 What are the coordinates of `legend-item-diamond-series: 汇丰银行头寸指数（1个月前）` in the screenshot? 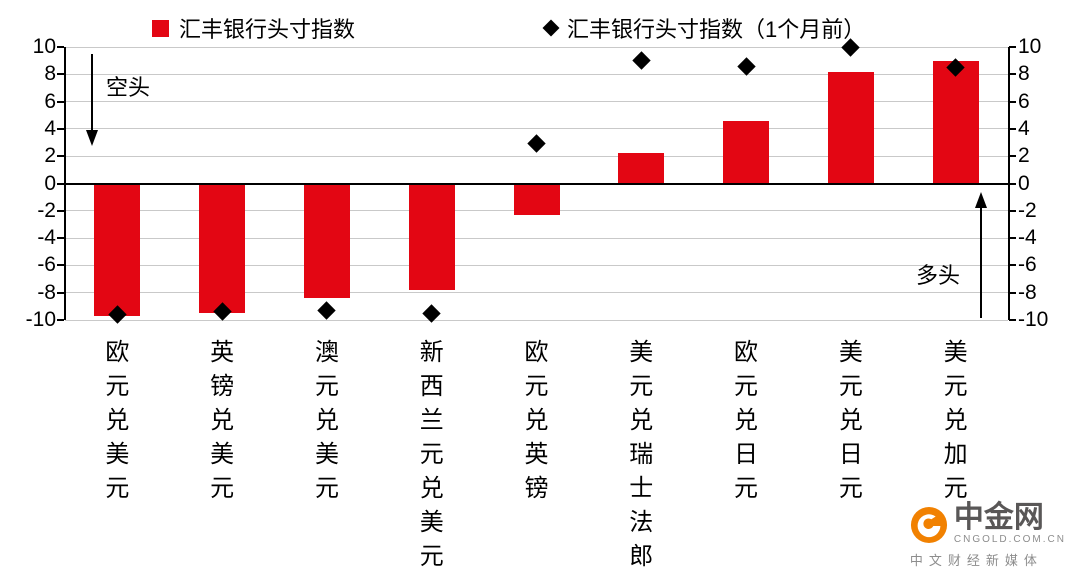 It's located at (704, 28).